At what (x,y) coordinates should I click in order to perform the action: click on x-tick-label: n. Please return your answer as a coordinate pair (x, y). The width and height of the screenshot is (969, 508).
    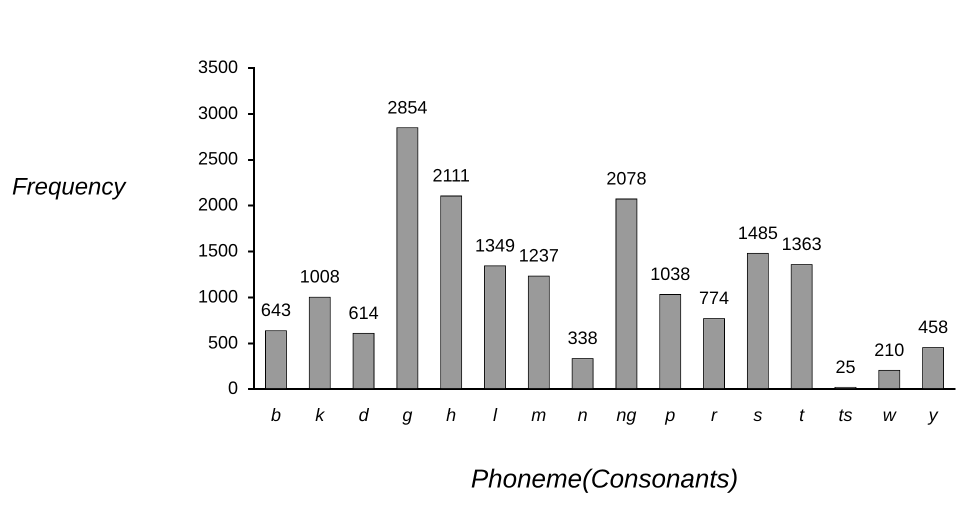
    Looking at the image, I should click on (583, 415).